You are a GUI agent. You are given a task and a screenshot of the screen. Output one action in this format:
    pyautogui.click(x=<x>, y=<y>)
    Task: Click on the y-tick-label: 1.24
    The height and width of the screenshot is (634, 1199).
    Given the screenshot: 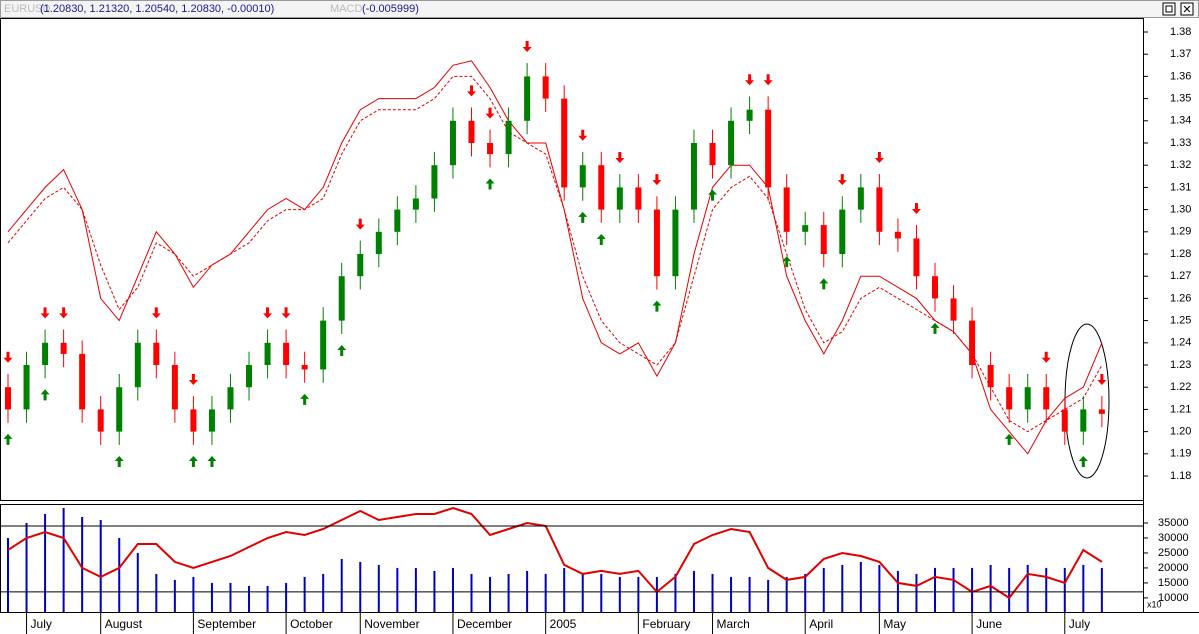 What is the action you would take?
    pyautogui.click(x=1180, y=343)
    